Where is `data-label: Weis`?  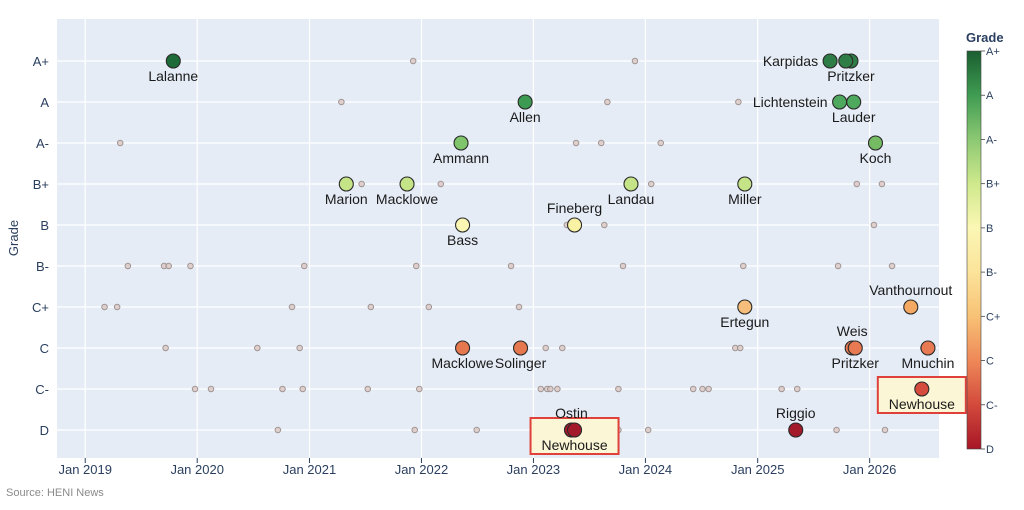
data-label: Weis is located at coordinates (852, 331).